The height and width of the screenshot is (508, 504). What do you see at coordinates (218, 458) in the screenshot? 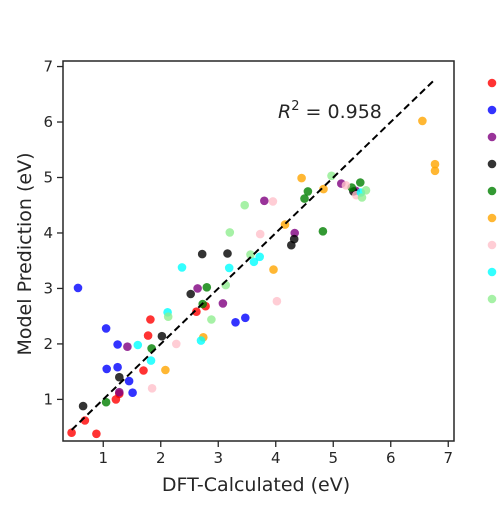
I see `x-tick-label: 3` at bounding box center [218, 458].